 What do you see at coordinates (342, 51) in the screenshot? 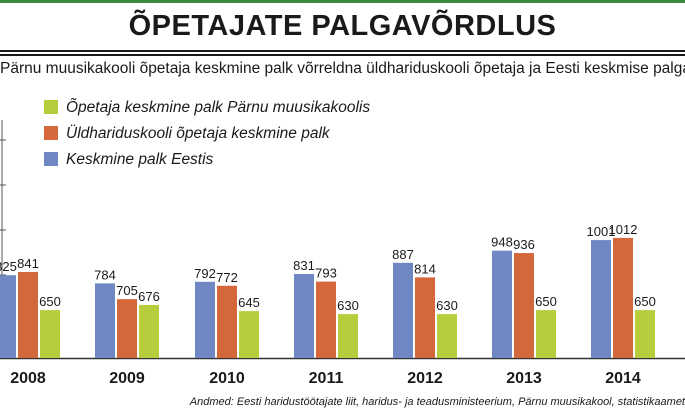
I see `title-rule-top` at bounding box center [342, 51].